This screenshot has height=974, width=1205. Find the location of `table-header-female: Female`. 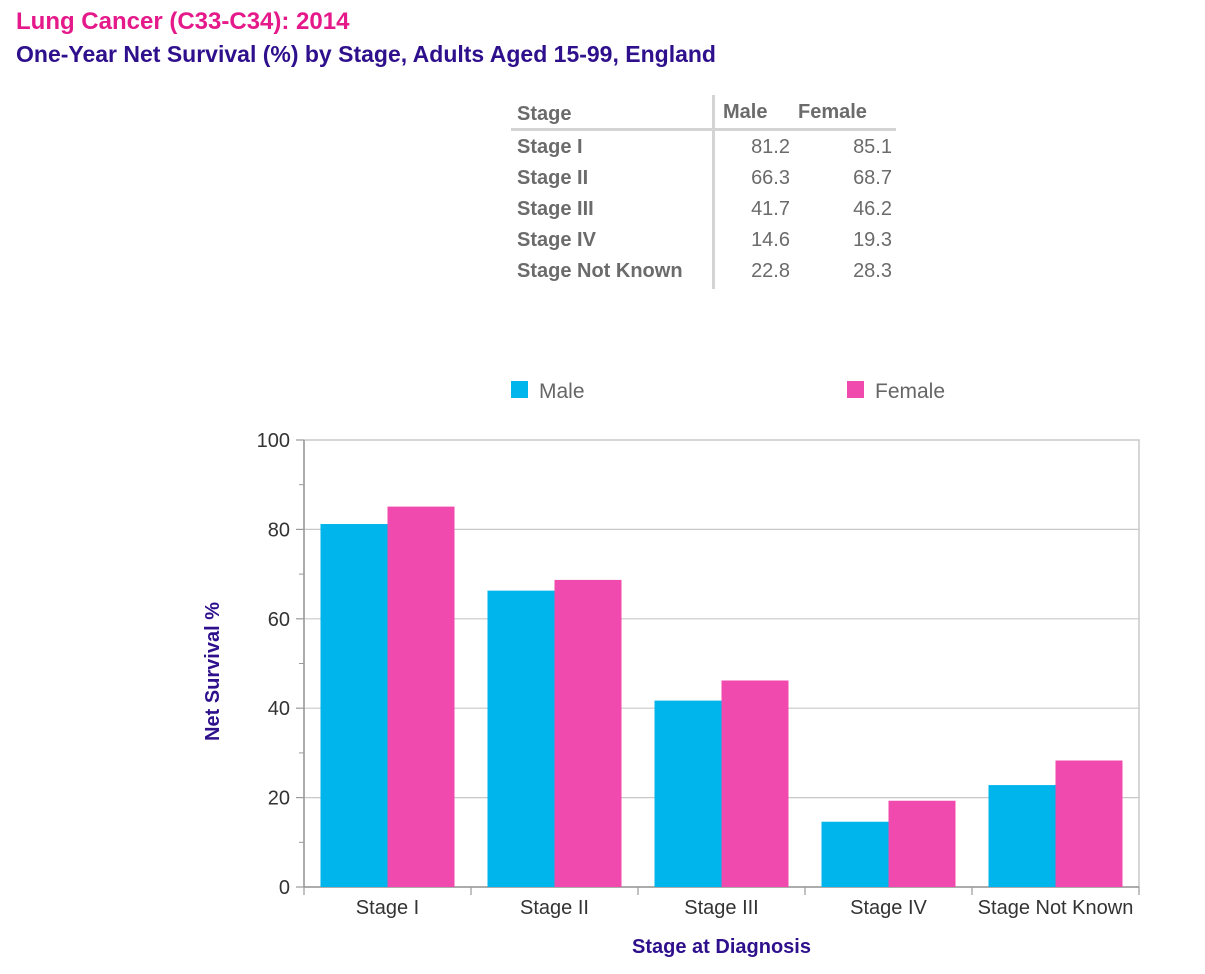

table-header-female: Female is located at coordinates (832, 112).